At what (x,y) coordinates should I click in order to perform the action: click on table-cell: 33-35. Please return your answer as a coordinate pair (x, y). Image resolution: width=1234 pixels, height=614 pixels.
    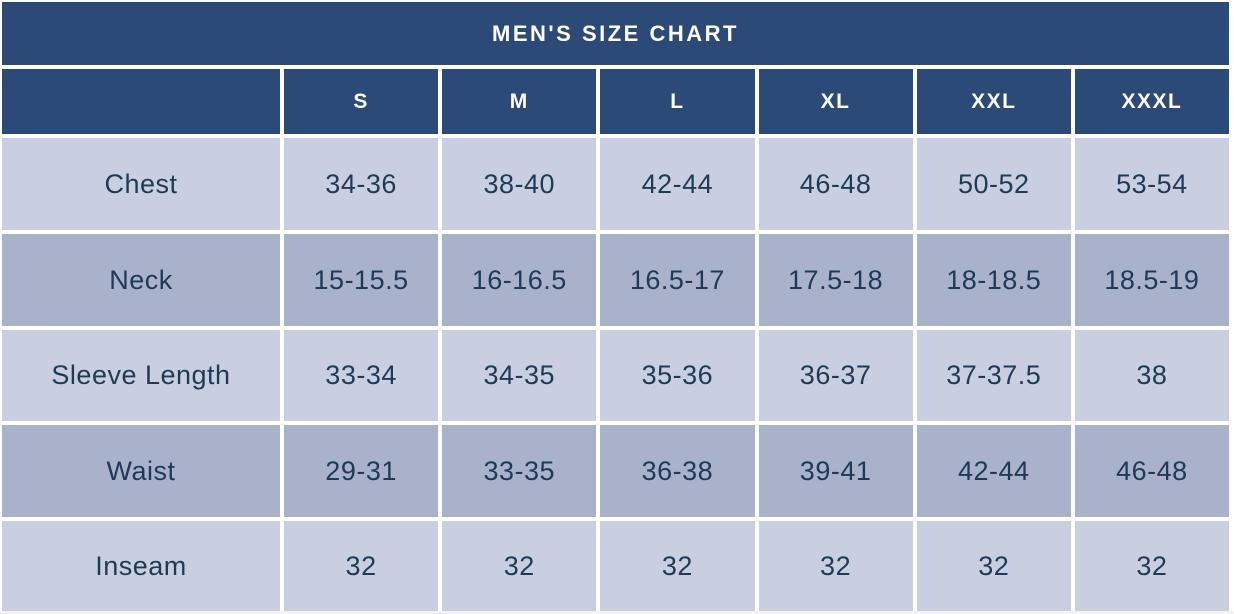
    Looking at the image, I should click on (519, 471).